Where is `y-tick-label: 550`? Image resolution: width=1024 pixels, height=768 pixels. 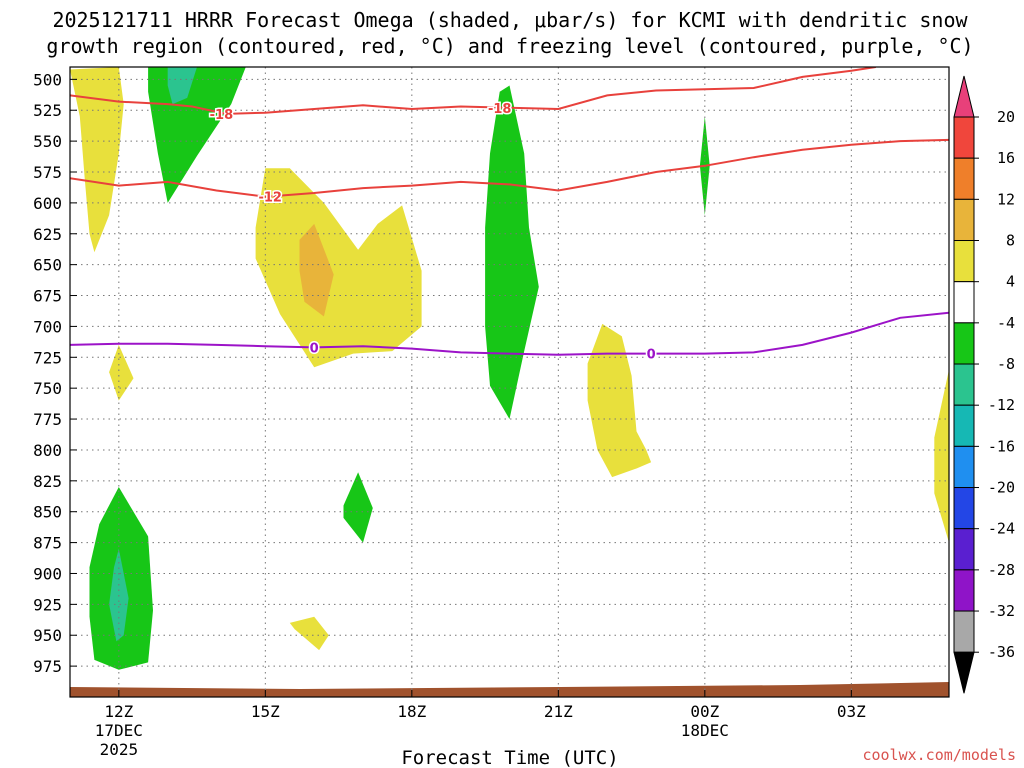 y-tick-label: 550 is located at coordinates (47, 141).